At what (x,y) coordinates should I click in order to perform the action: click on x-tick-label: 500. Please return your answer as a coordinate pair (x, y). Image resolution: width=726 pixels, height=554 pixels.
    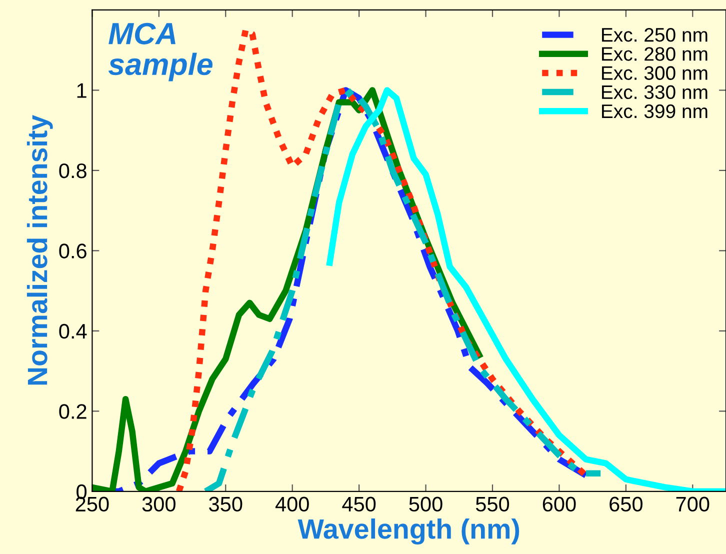
    Looking at the image, I should click on (425, 504).